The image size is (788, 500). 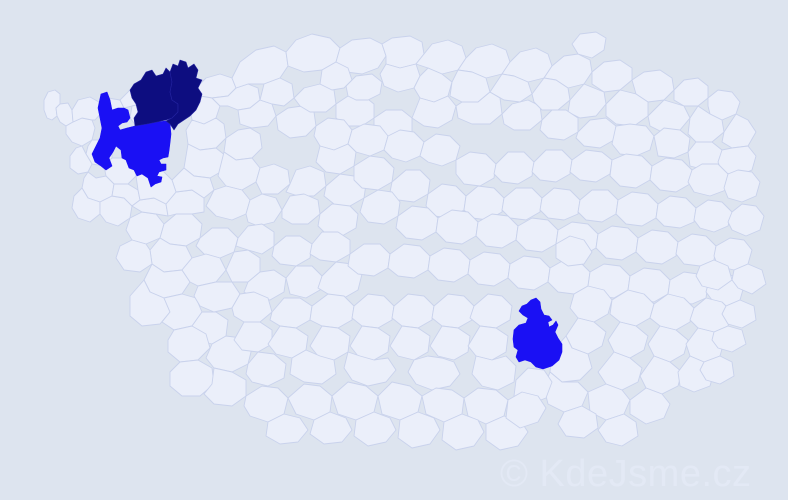 I want to click on highlighted-district-nw-dark-east, so click(x=184, y=95).